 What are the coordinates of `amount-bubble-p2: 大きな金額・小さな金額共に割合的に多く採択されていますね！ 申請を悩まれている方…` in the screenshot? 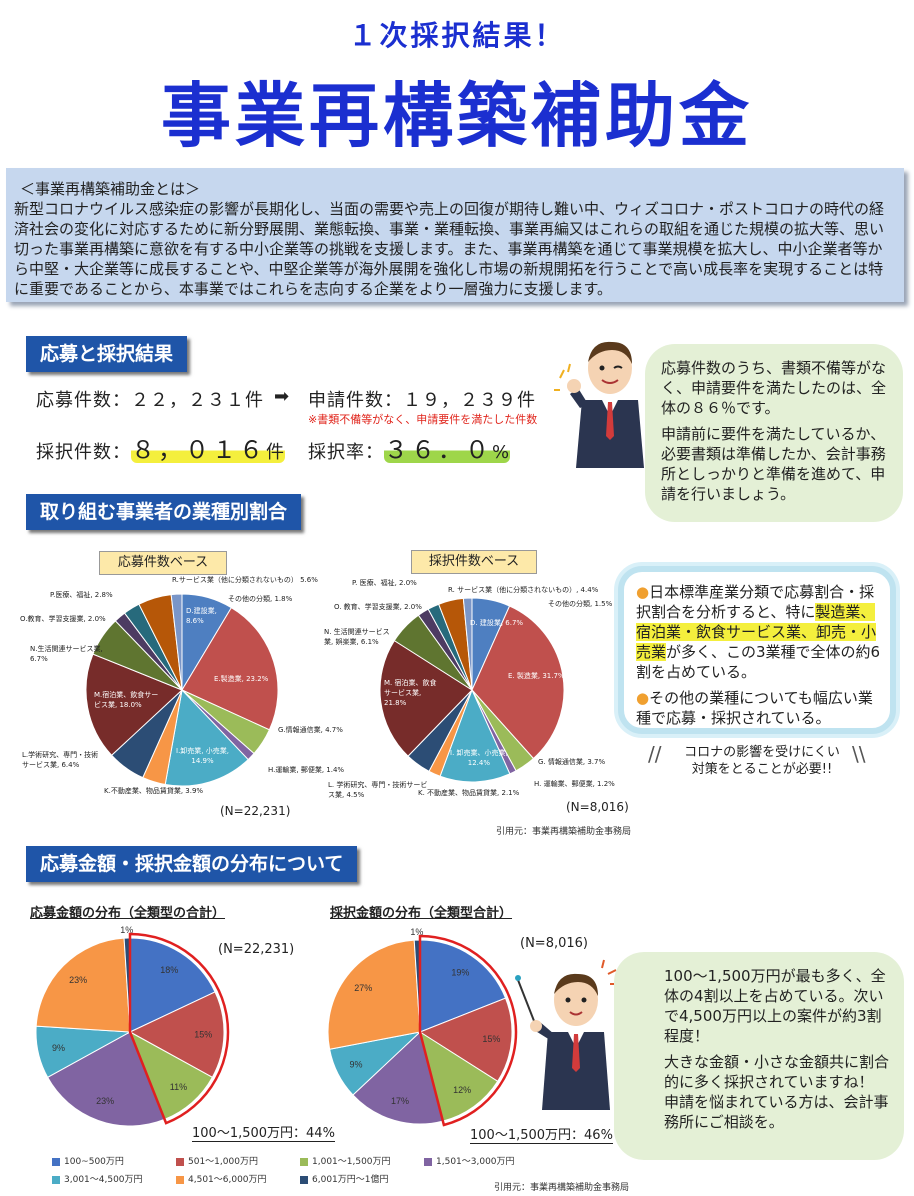 It's located at (777, 1092).